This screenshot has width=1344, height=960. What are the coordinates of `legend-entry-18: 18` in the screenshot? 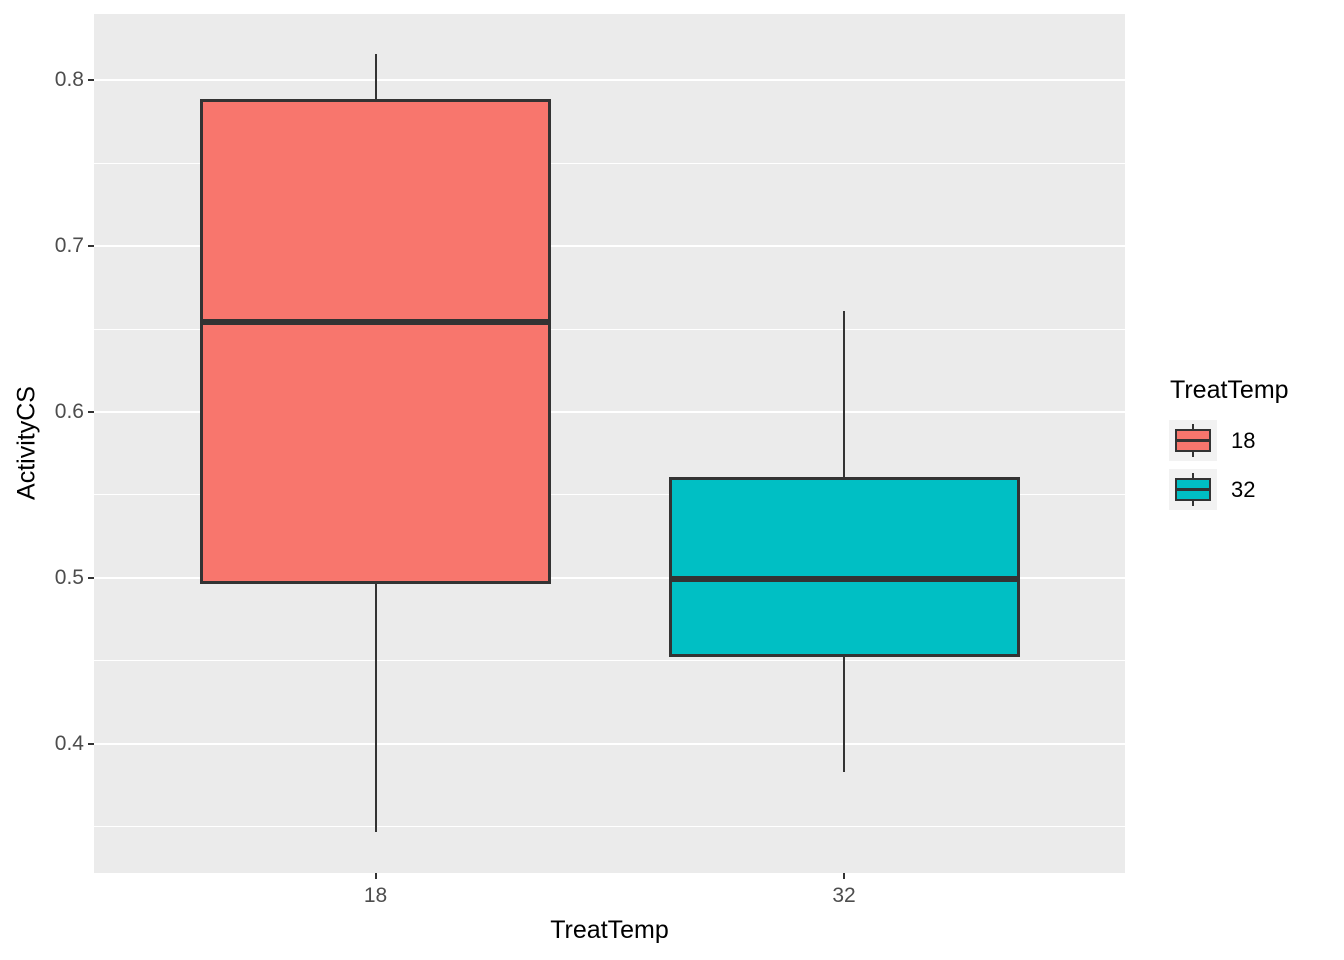 It's located at (1229, 440).